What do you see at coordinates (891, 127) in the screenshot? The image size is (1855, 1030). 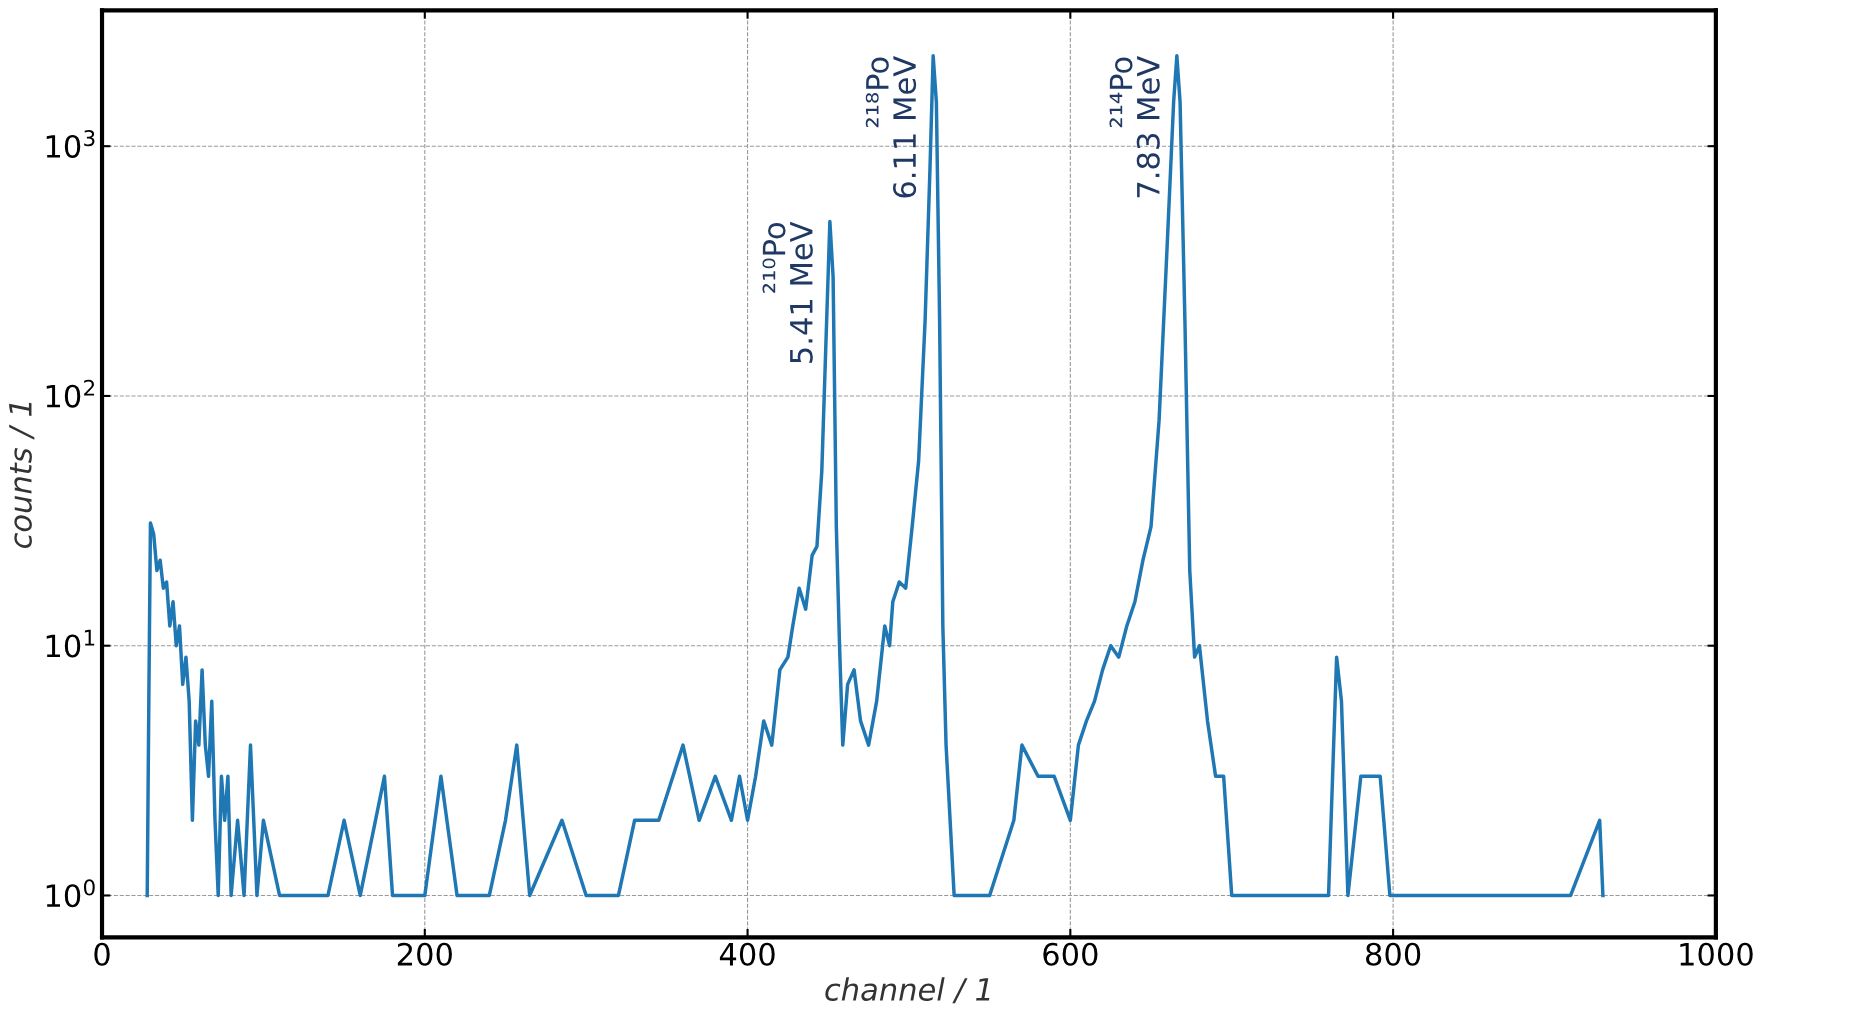 I see `annotation: ²¹⁸Po 6.11 MeV` at bounding box center [891, 127].